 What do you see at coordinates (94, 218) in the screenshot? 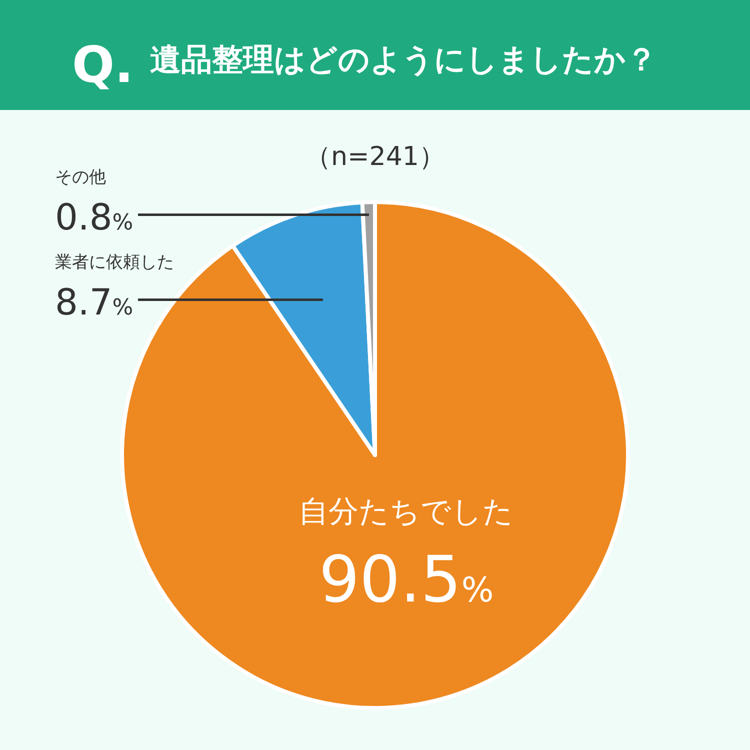
I see `data-label: 0.8%` at bounding box center [94, 218].